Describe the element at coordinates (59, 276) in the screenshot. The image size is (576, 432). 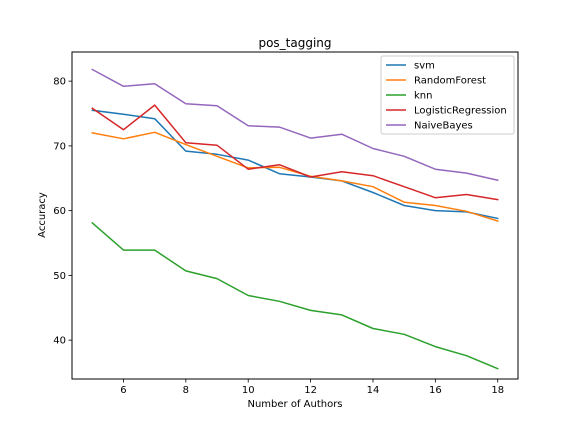
I see `y-tick-label: 50` at that location.